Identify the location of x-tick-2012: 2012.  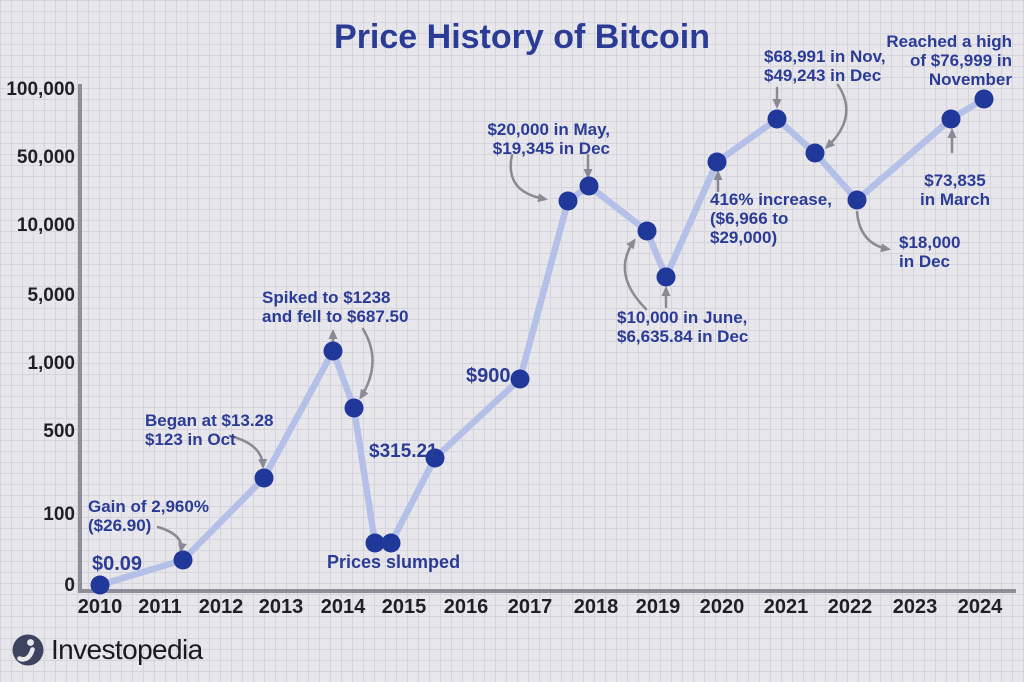
(221, 607).